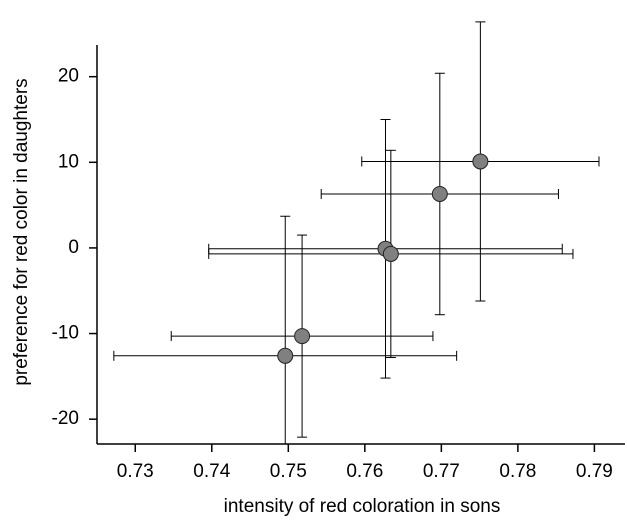 This screenshot has height=524, width=627. What do you see at coordinates (211, 471) in the screenshot?
I see `x-tick-label: 0.74` at bounding box center [211, 471].